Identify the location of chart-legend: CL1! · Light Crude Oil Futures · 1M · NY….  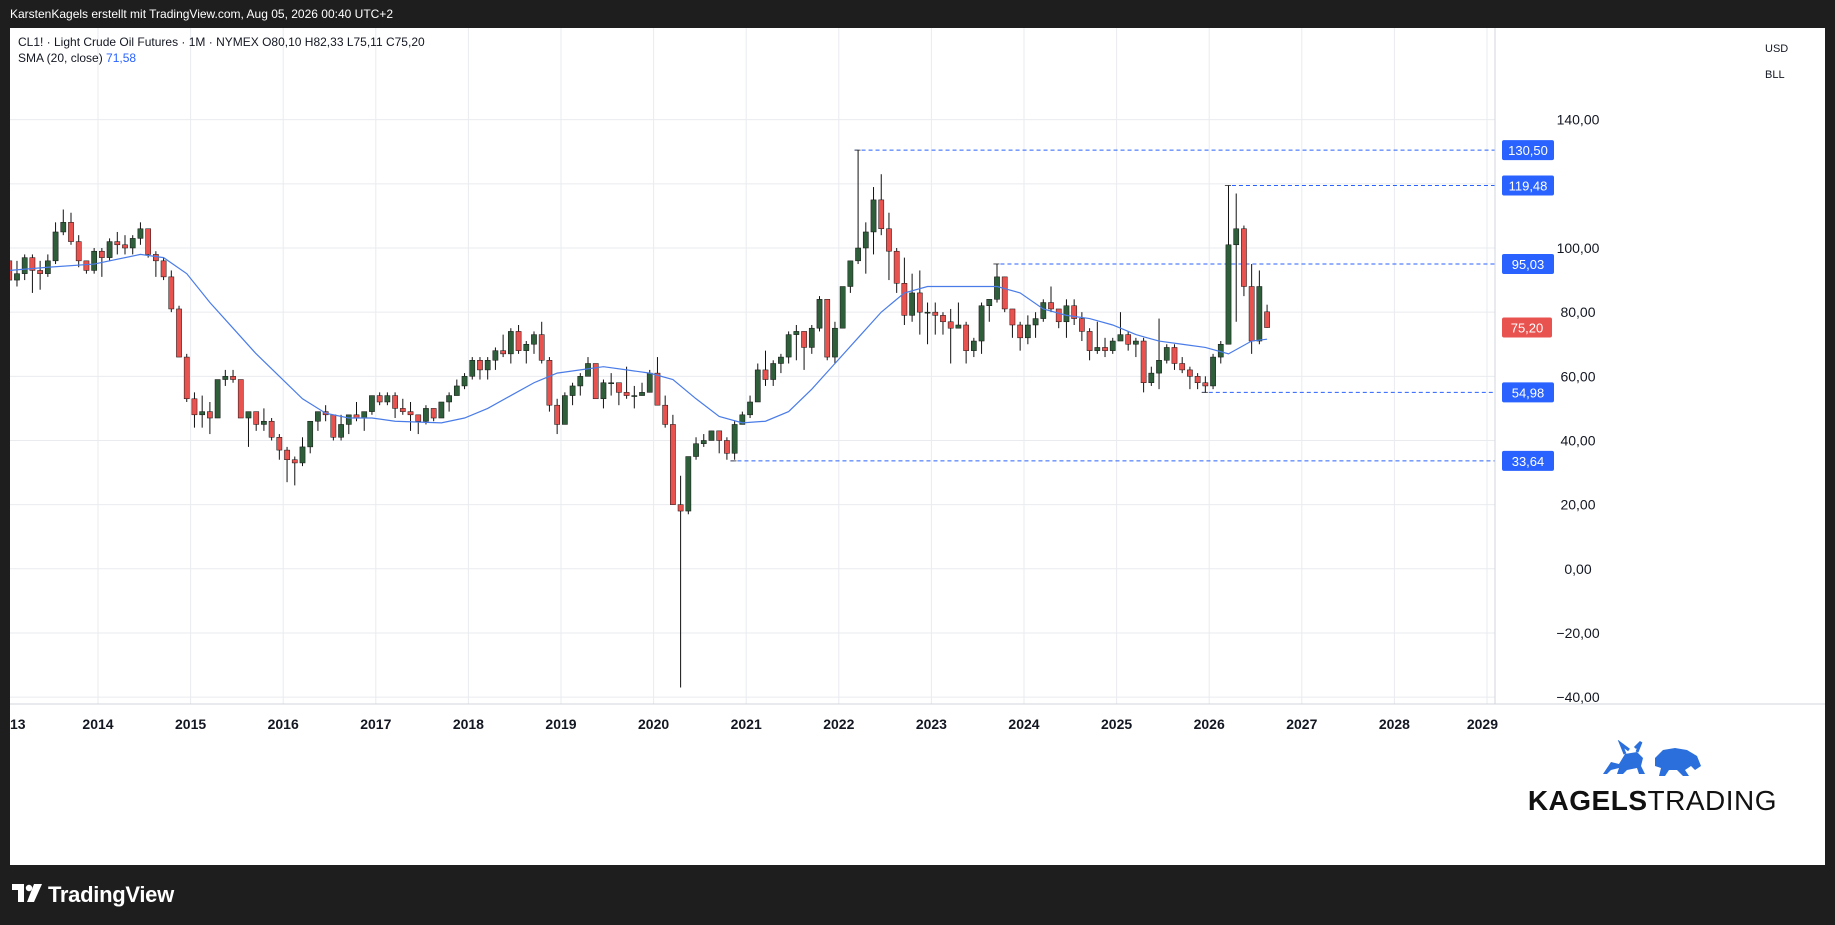
(221, 50).